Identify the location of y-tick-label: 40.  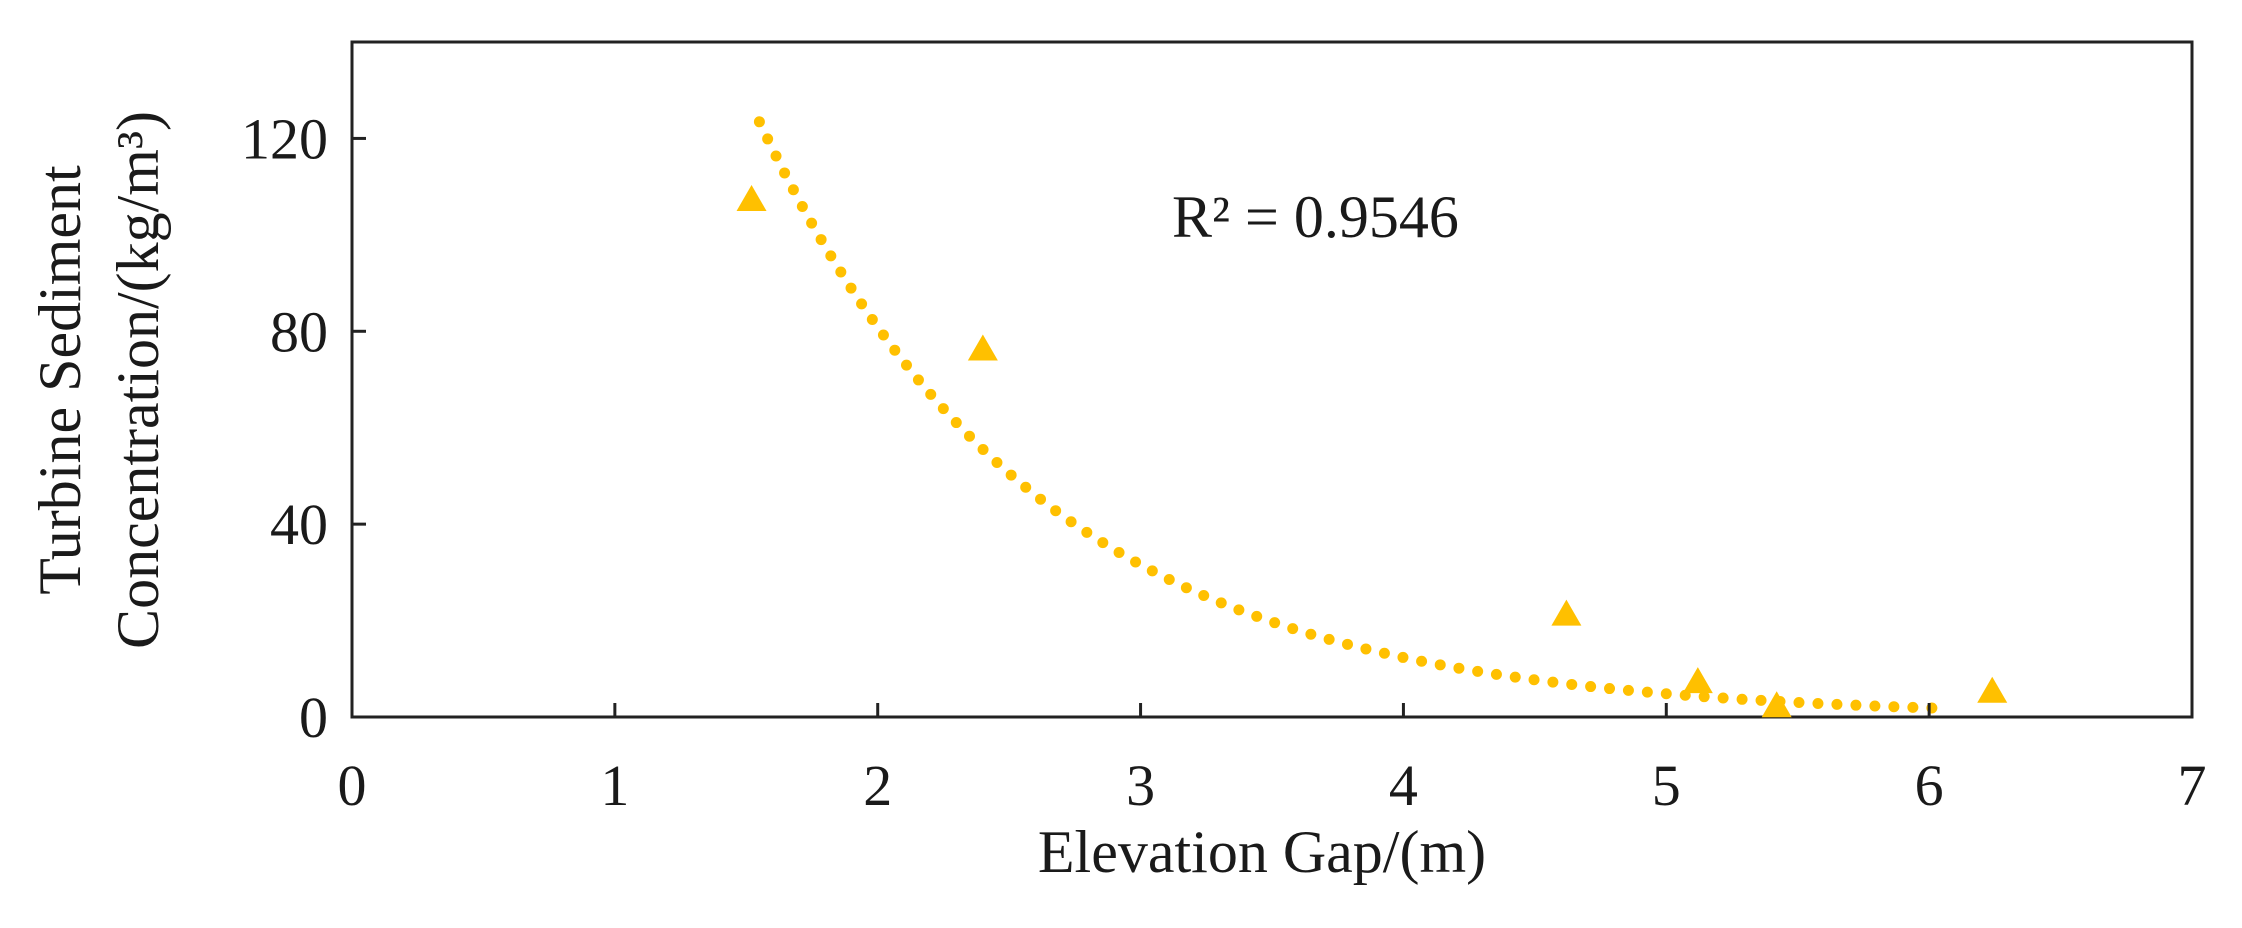
(299, 524).